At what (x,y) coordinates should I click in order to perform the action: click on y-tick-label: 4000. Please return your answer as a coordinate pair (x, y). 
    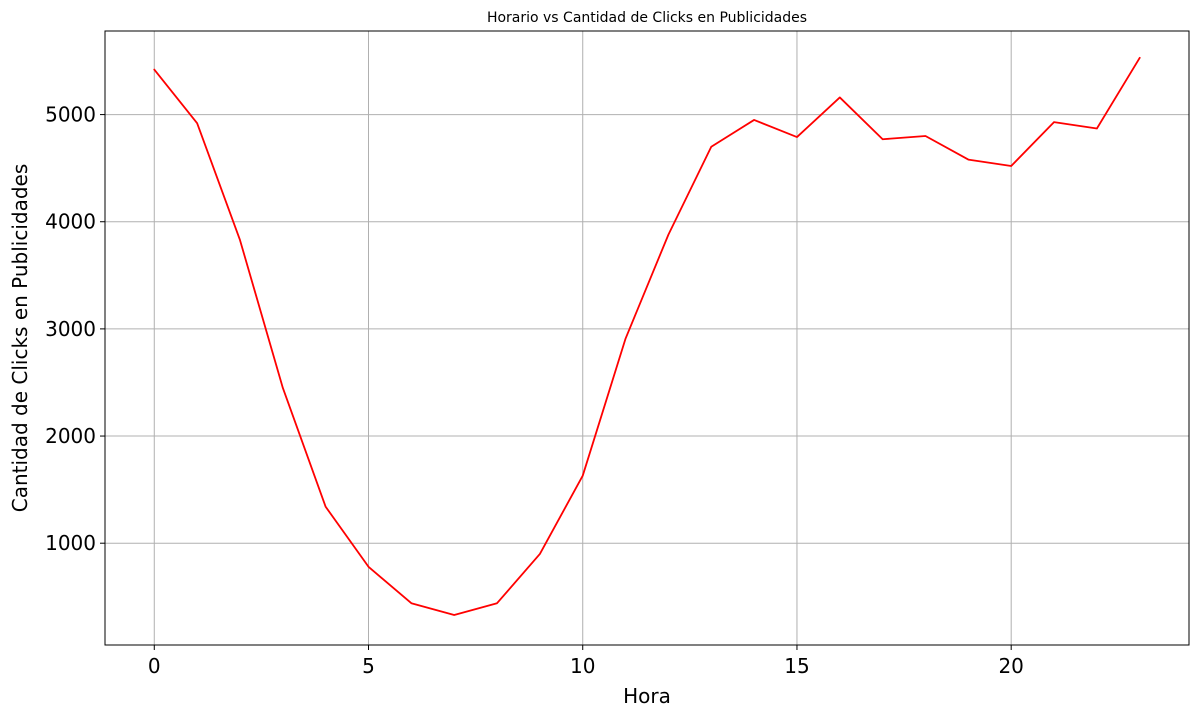
    Looking at the image, I should click on (70, 222).